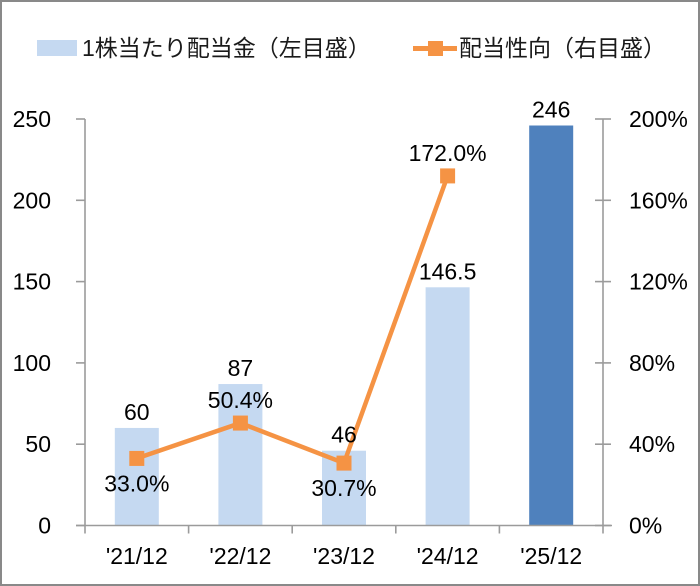 Image resolution: width=700 pixels, height=586 pixels. I want to click on left-axis-tick-label: 50, so click(38, 444).